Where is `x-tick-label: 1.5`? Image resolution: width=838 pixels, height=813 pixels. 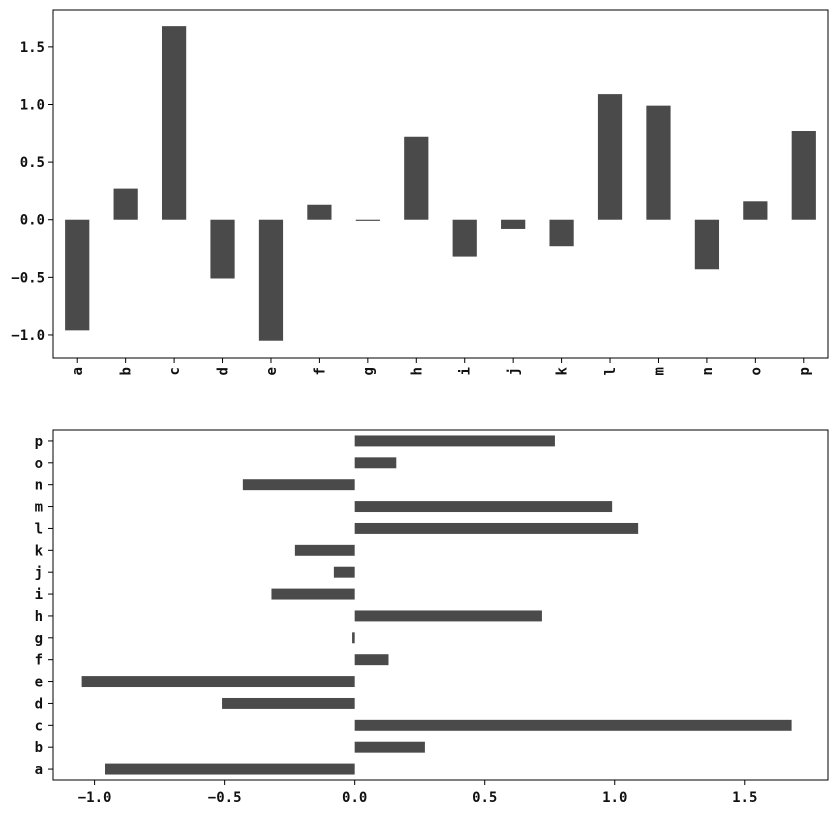 x-tick-label: 1.5 is located at coordinates (744, 798).